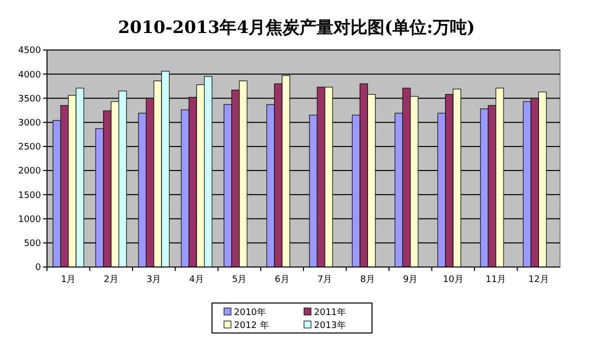 The width and height of the screenshot is (593, 339). What do you see at coordinates (296, 28) in the screenshot?
I see `chart-title: 2010-2013年4月焦炭产量对比图(单位:万吨)` at bounding box center [296, 28].